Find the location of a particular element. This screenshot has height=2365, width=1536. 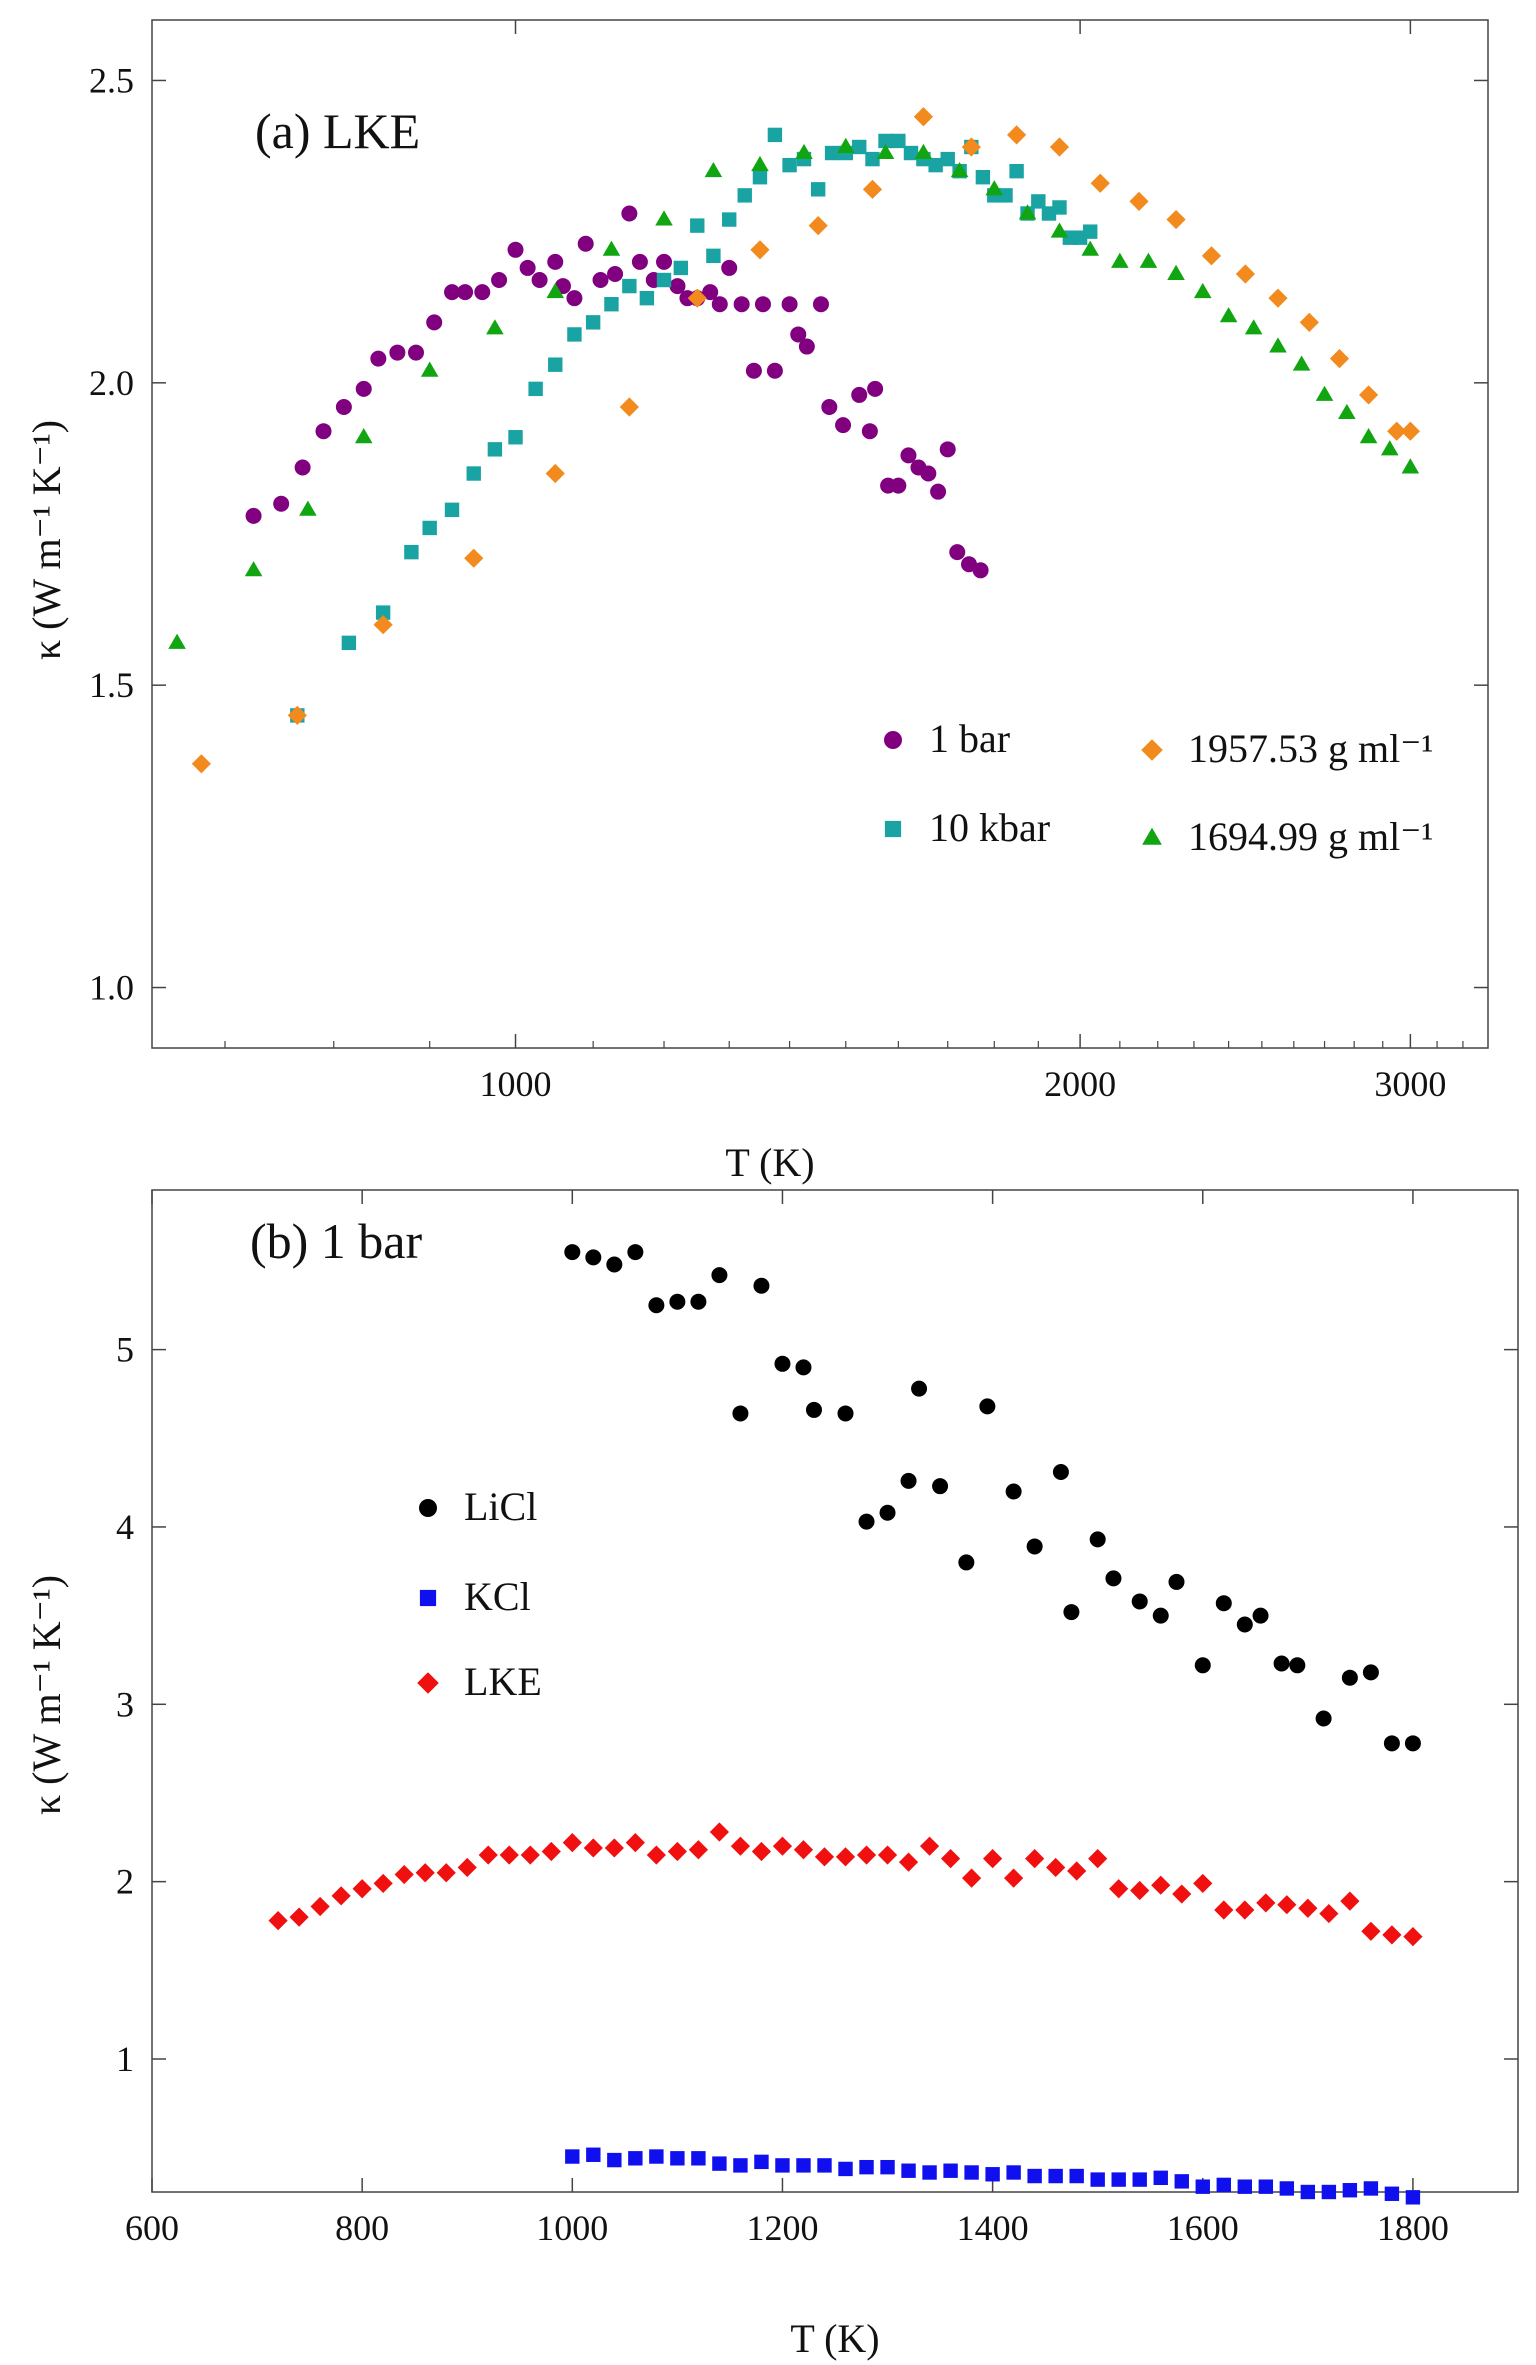

panel-b-y-axis-label: κ (W m⁻¹ K⁻¹) is located at coordinates (46, 1695).